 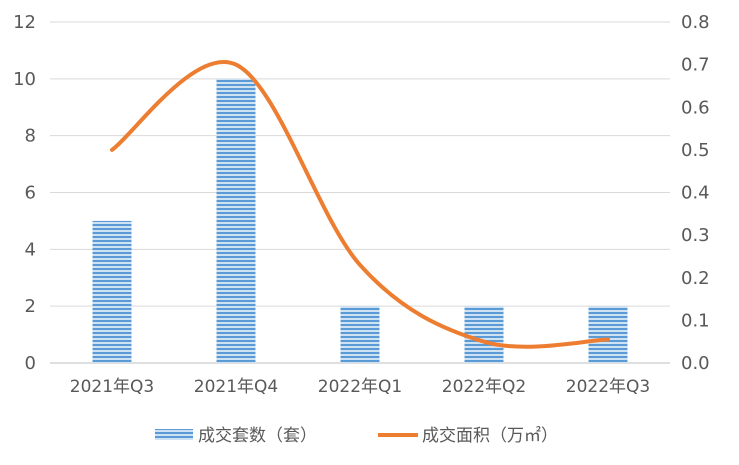 What do you see at coordinates (30, 193) in the screenshot?
I see `y-left-tick-label: 6` at bounding box center [30, 193].